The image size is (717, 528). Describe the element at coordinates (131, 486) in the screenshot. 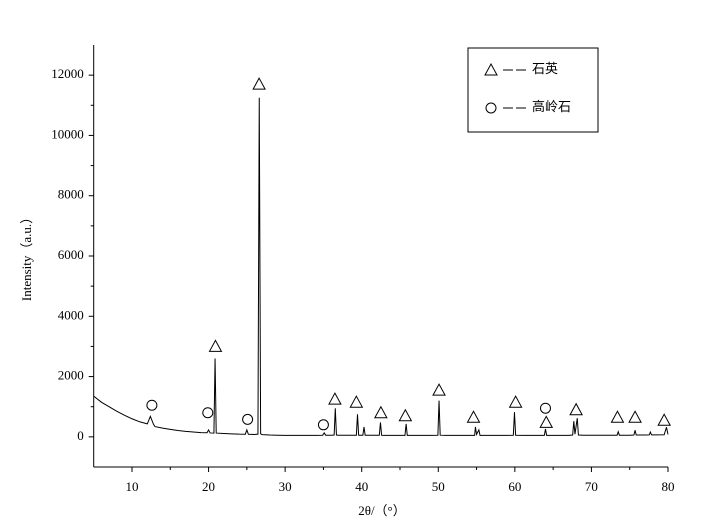

I see `x-tick-label: 10` at that location.